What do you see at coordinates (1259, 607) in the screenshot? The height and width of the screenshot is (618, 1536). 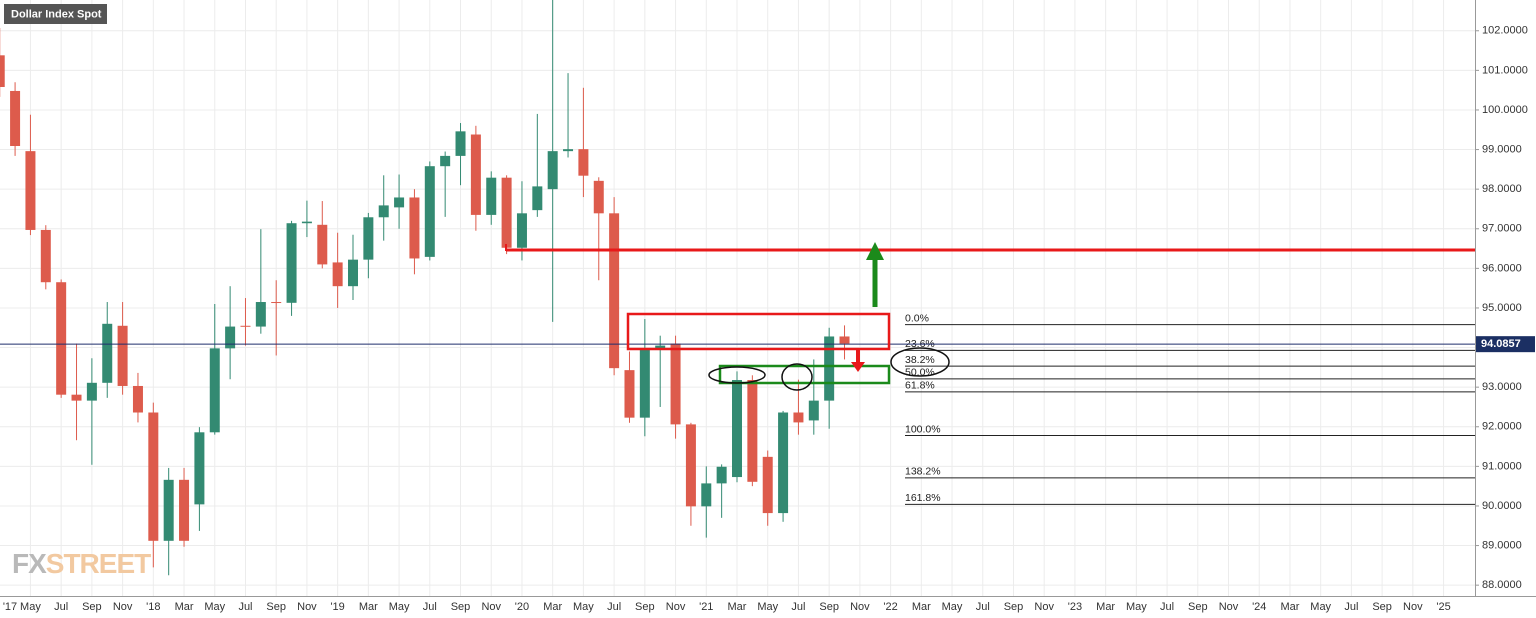 I see `x-tick-label: '24` at bounding box center [1259, 607].